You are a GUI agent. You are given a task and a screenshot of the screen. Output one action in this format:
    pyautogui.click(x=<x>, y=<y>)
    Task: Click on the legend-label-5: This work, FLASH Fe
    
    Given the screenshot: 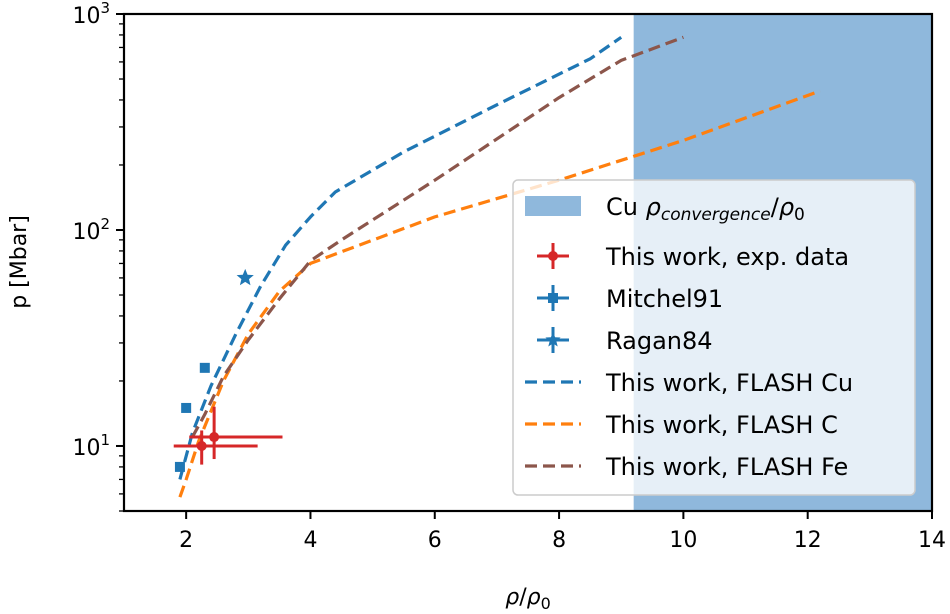 What is the action you would take?
    pyautogui.click(x=726, y=467)
    